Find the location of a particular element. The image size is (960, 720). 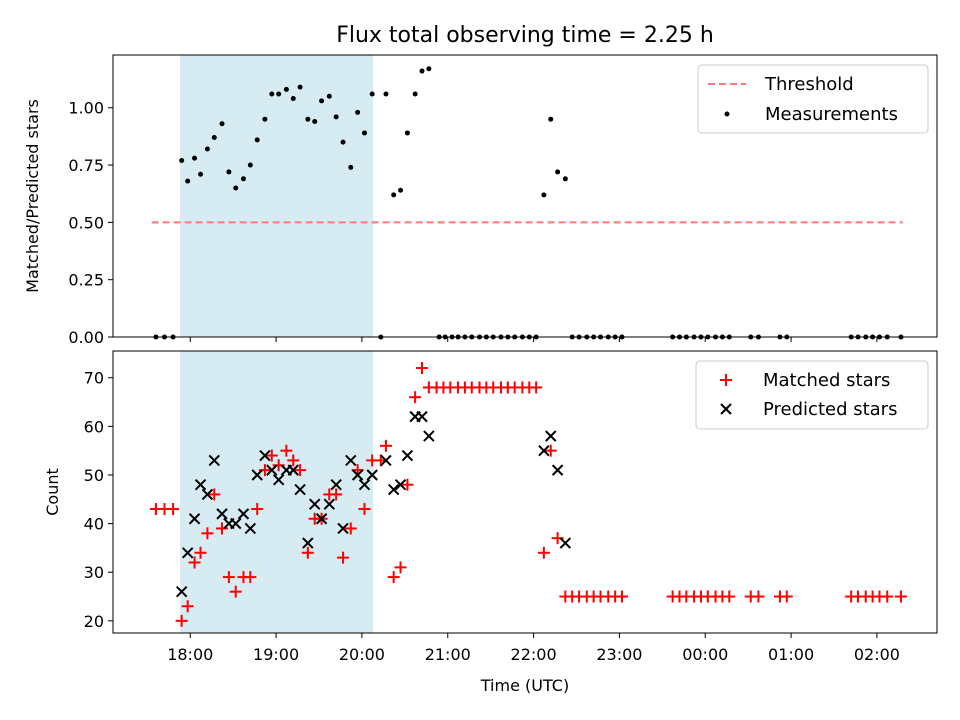

bottom-x-tick-label: 20:00 is located at coordinates (362, 654).